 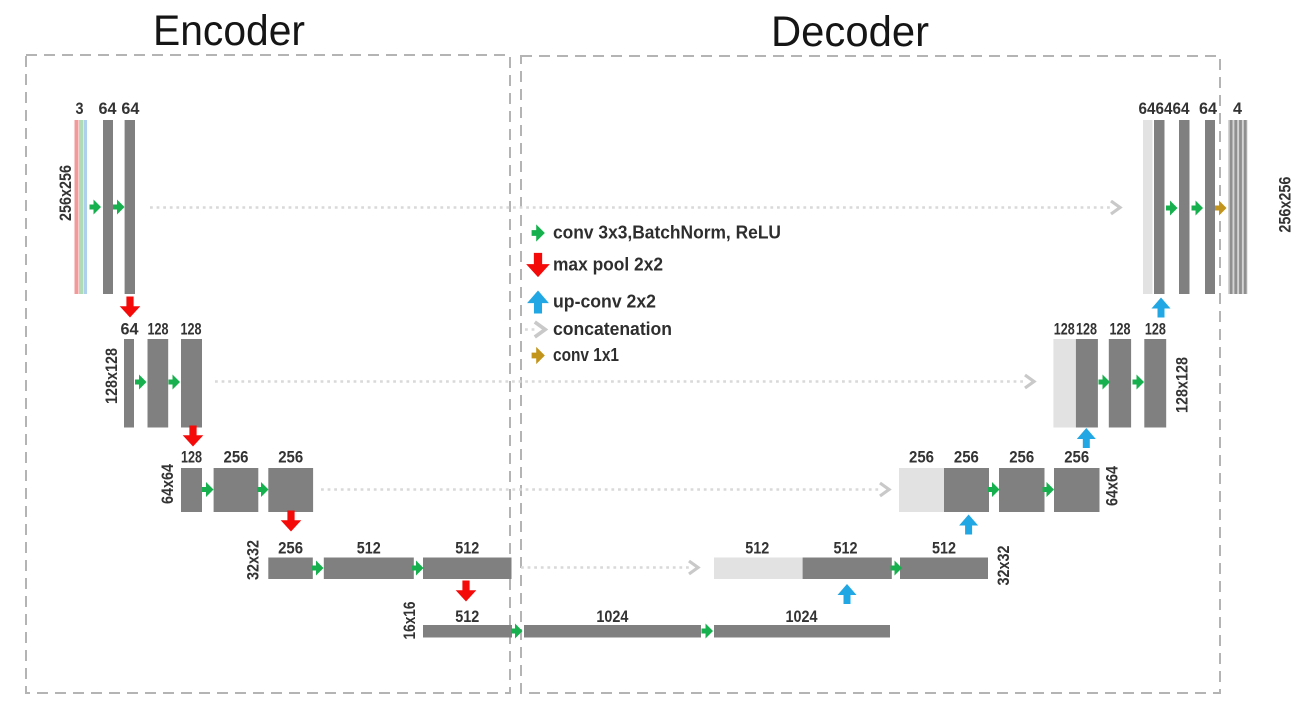 I want to click on svg-text: Decoder, so click(x=850, y=32).